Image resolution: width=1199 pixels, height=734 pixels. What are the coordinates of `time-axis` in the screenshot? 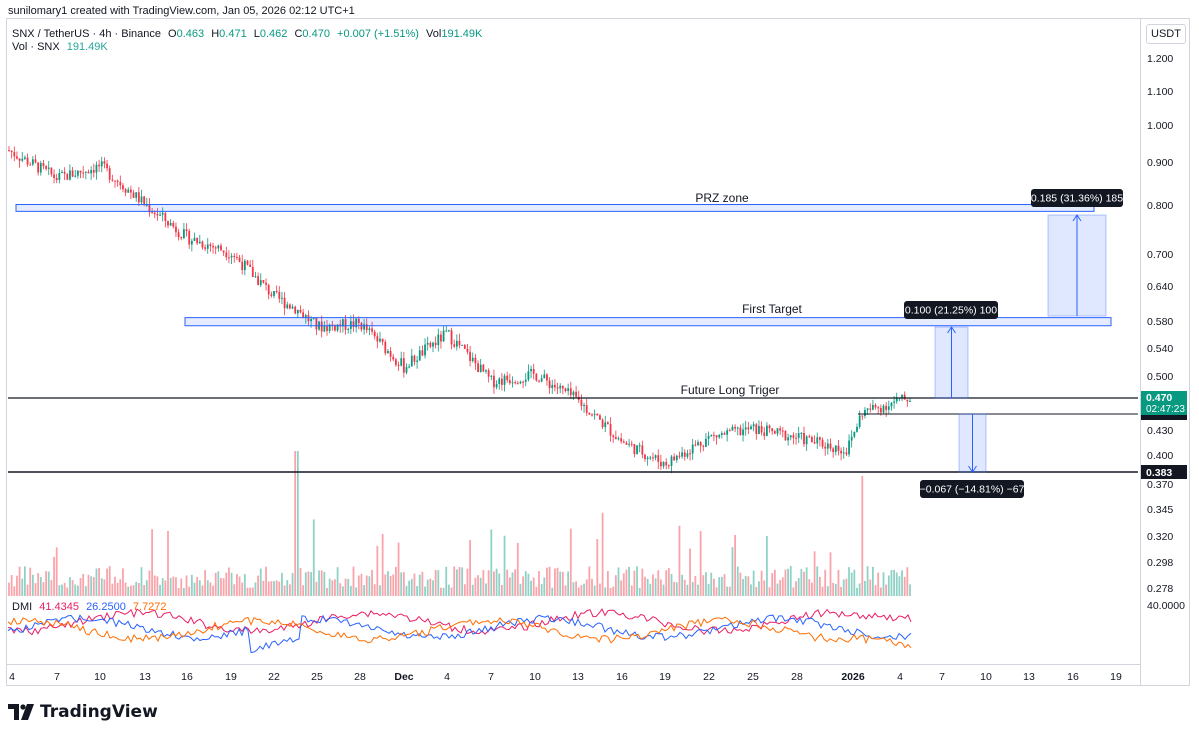 It's located at (573, 675).